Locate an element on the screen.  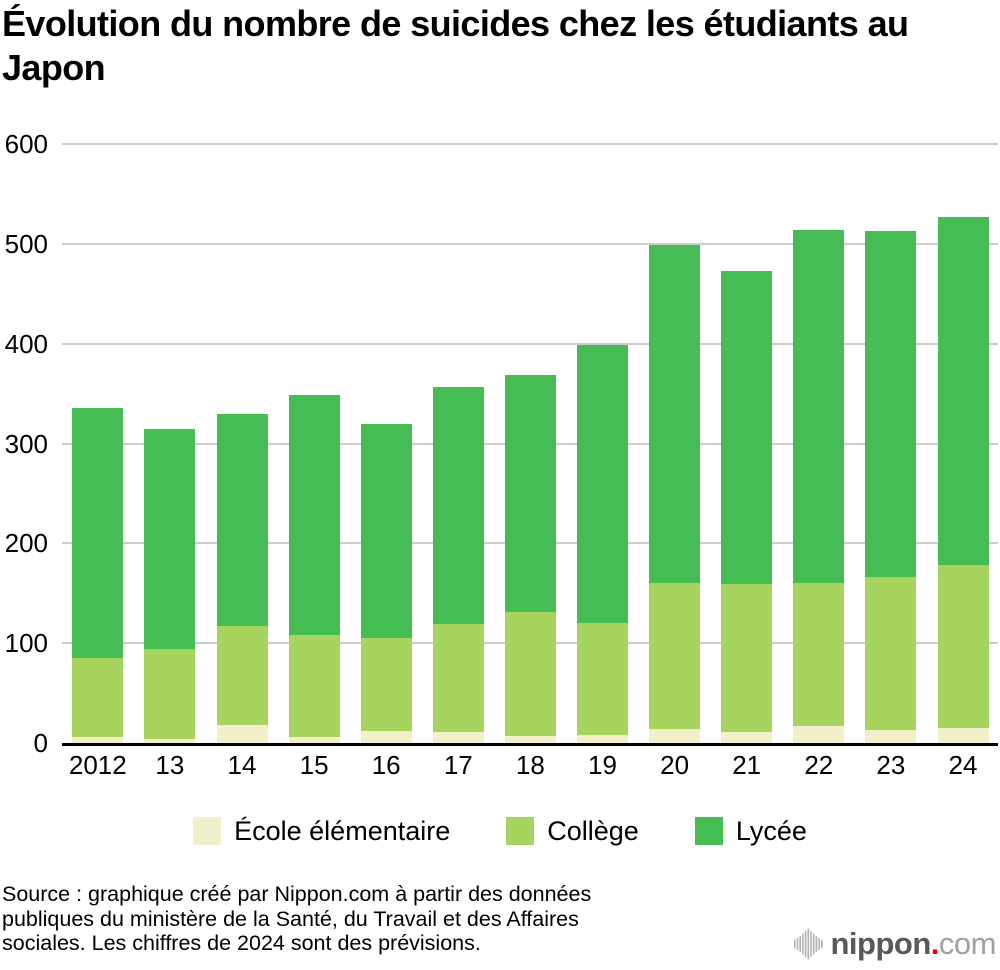
legend-item-lycee: Lycée is located at coordinates (750, 831).